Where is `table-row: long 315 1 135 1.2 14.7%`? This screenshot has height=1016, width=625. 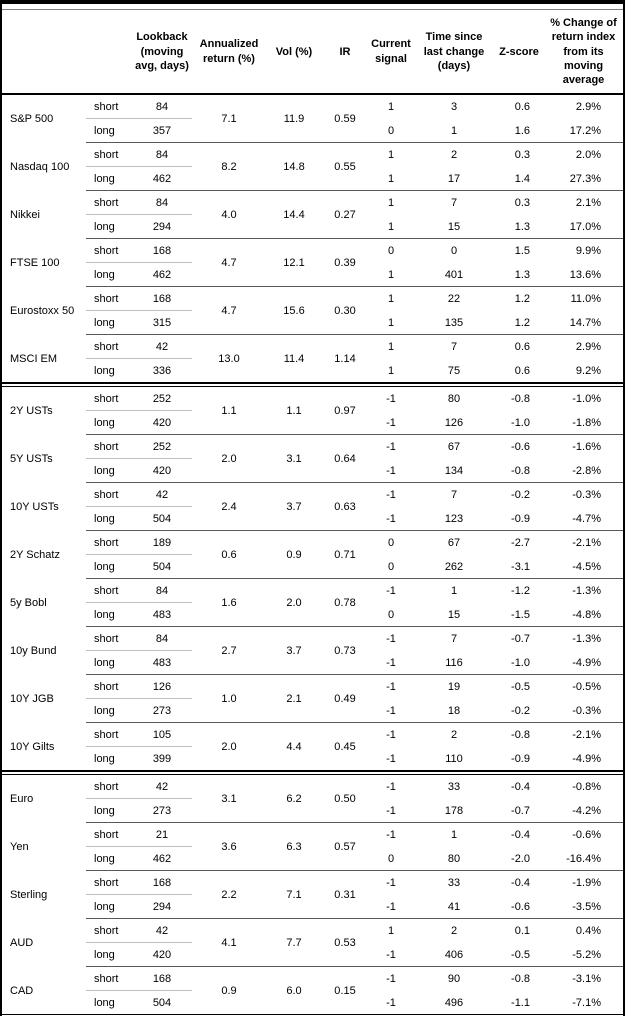 table-row: long 315 1 135 1.2 14.7% is located at coordinates (312, 322).